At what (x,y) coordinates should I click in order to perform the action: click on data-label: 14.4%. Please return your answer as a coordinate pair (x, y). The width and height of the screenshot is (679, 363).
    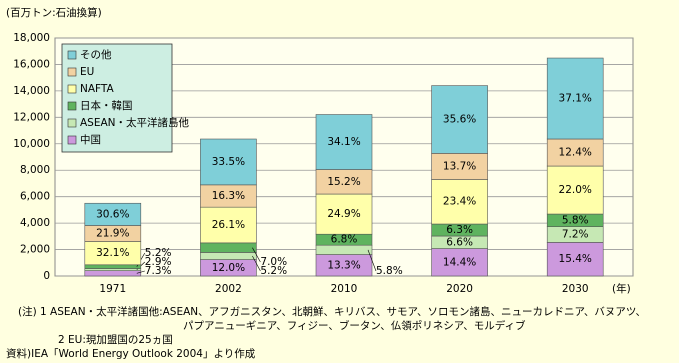
    Looking at the image, I should click on (459, 262).